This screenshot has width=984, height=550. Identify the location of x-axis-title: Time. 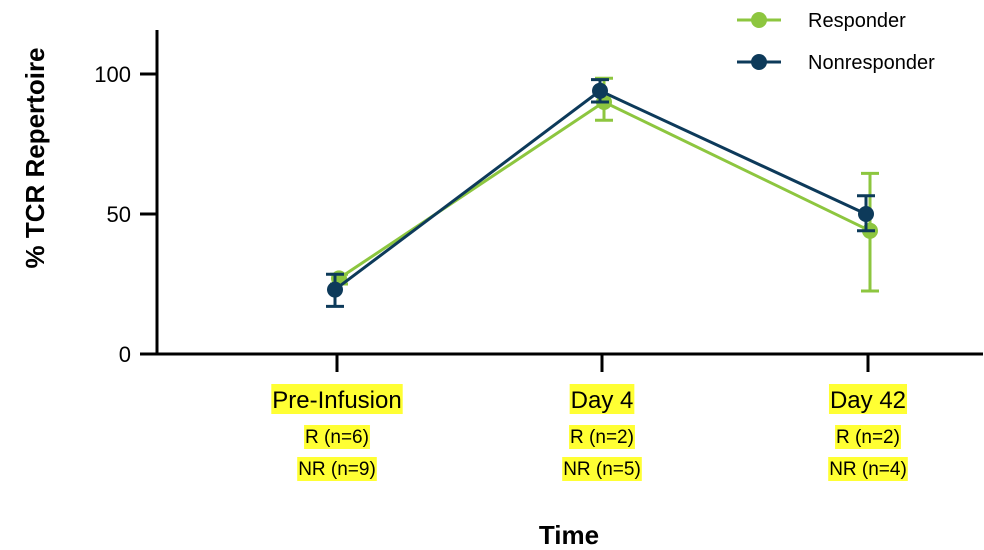
(569, 535).